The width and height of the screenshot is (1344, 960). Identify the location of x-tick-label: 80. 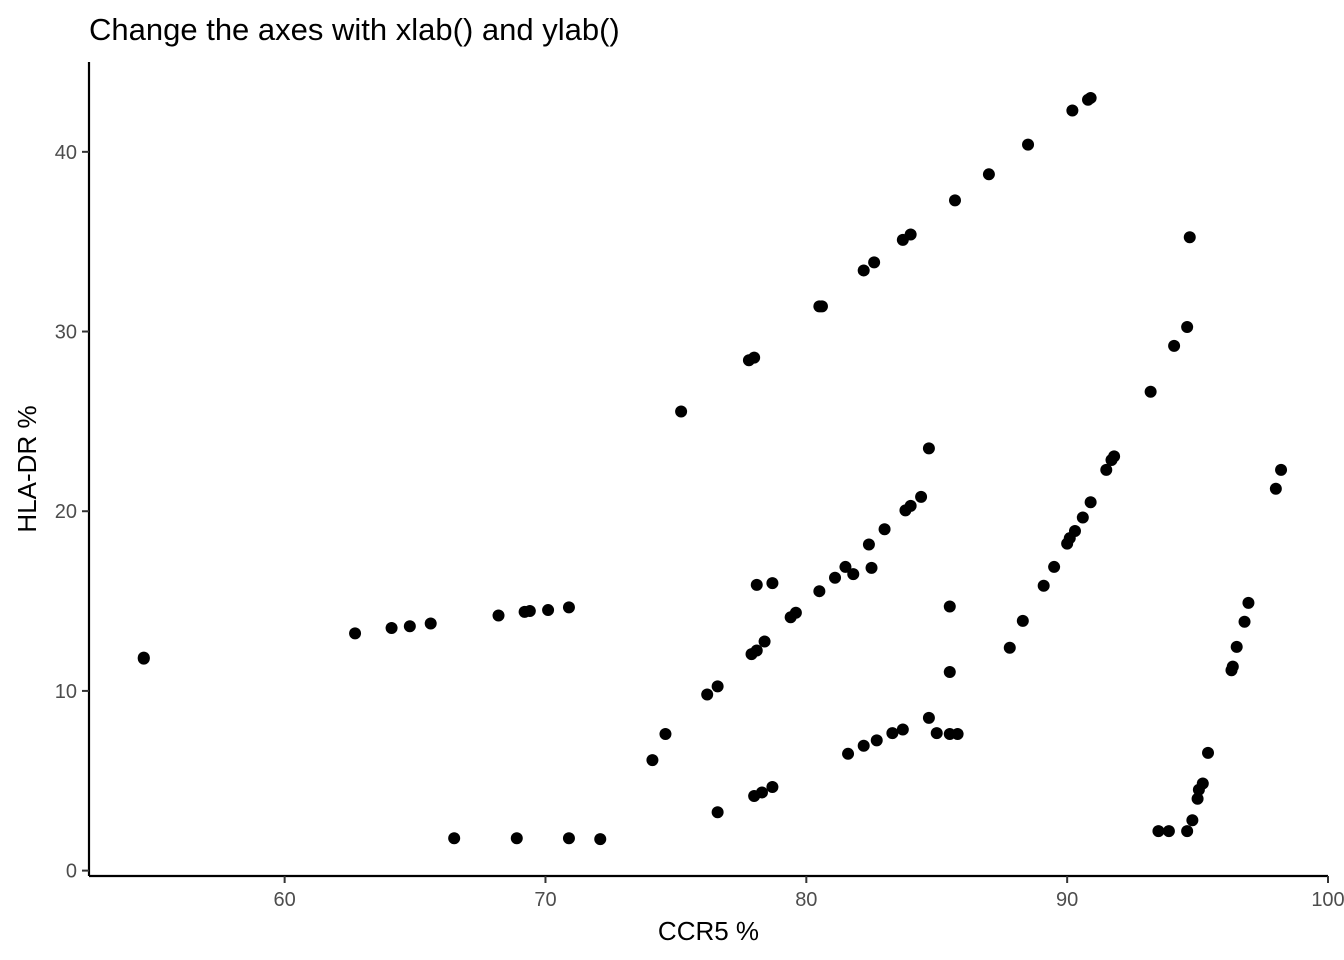
(806, 900).